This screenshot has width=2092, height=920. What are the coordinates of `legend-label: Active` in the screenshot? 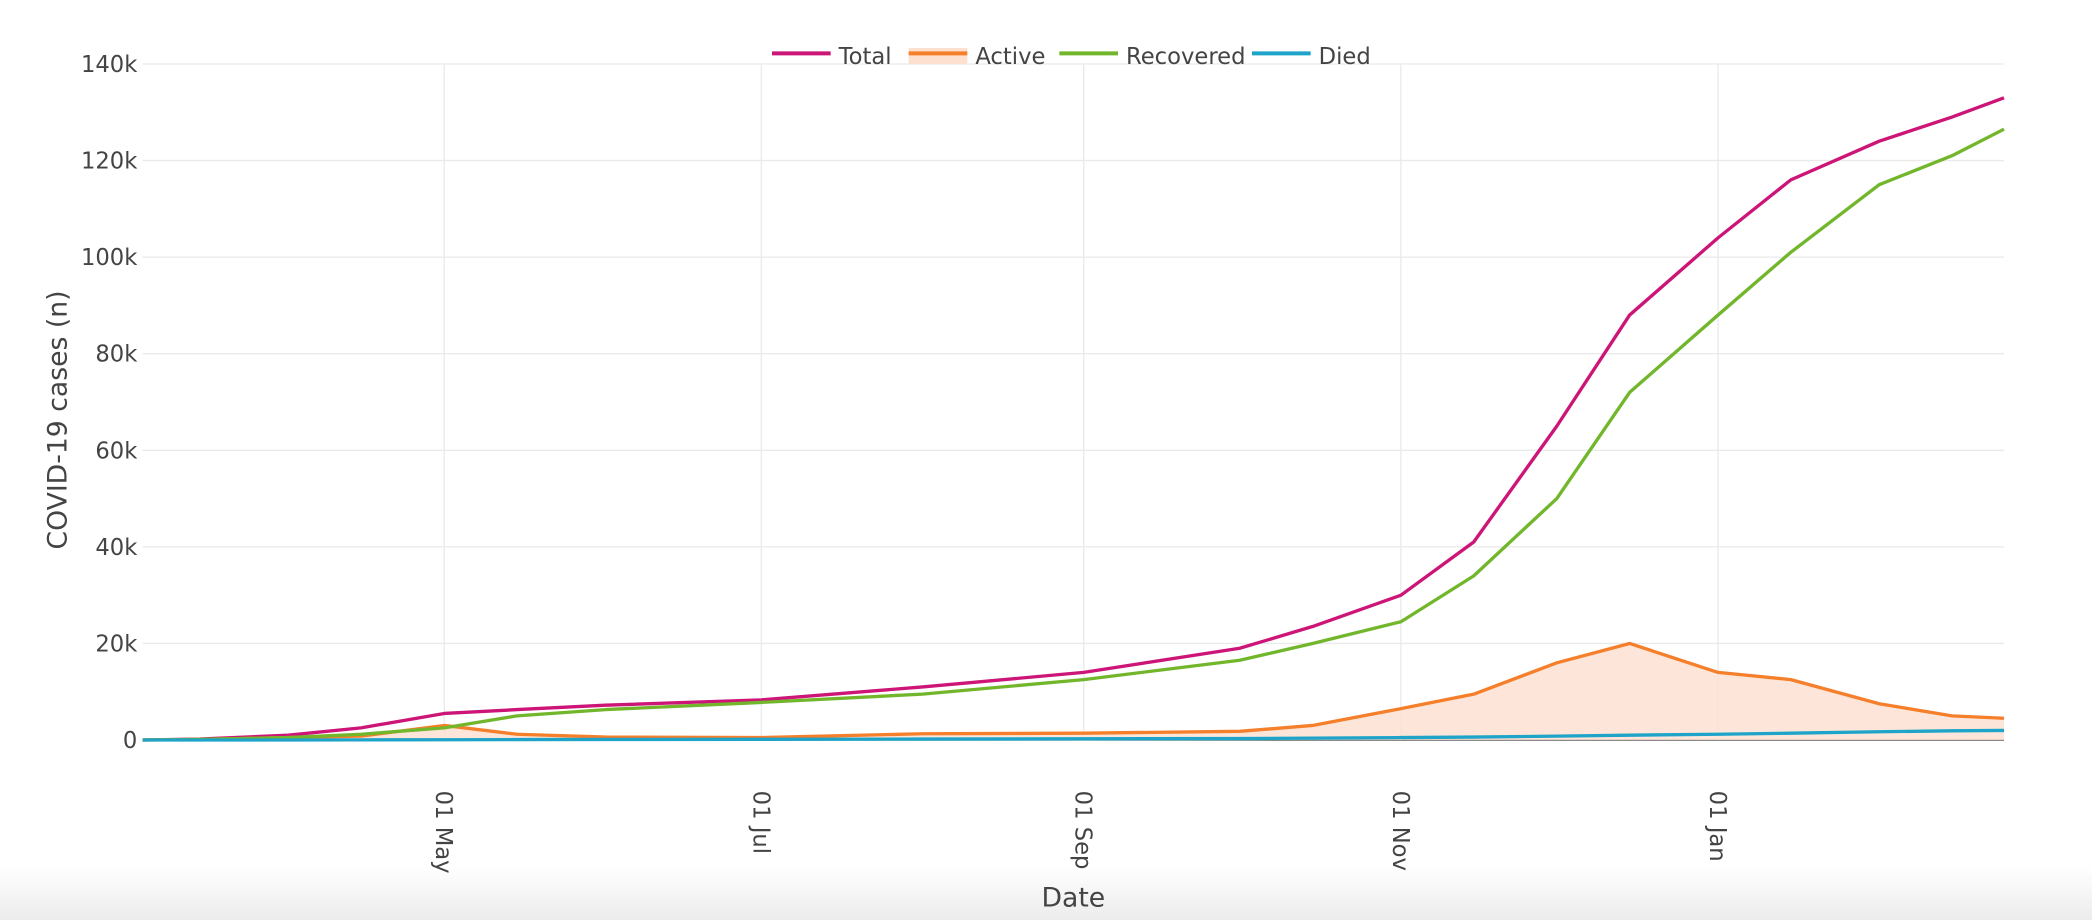 It's located at (1010, 57).